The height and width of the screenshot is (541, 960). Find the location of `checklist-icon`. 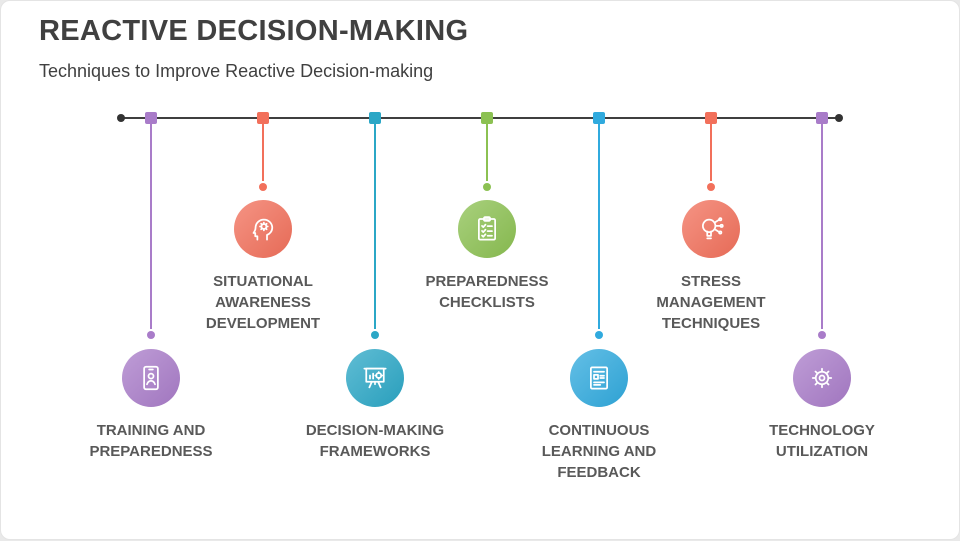

checklist-icon is located at coordinates (487, 228).